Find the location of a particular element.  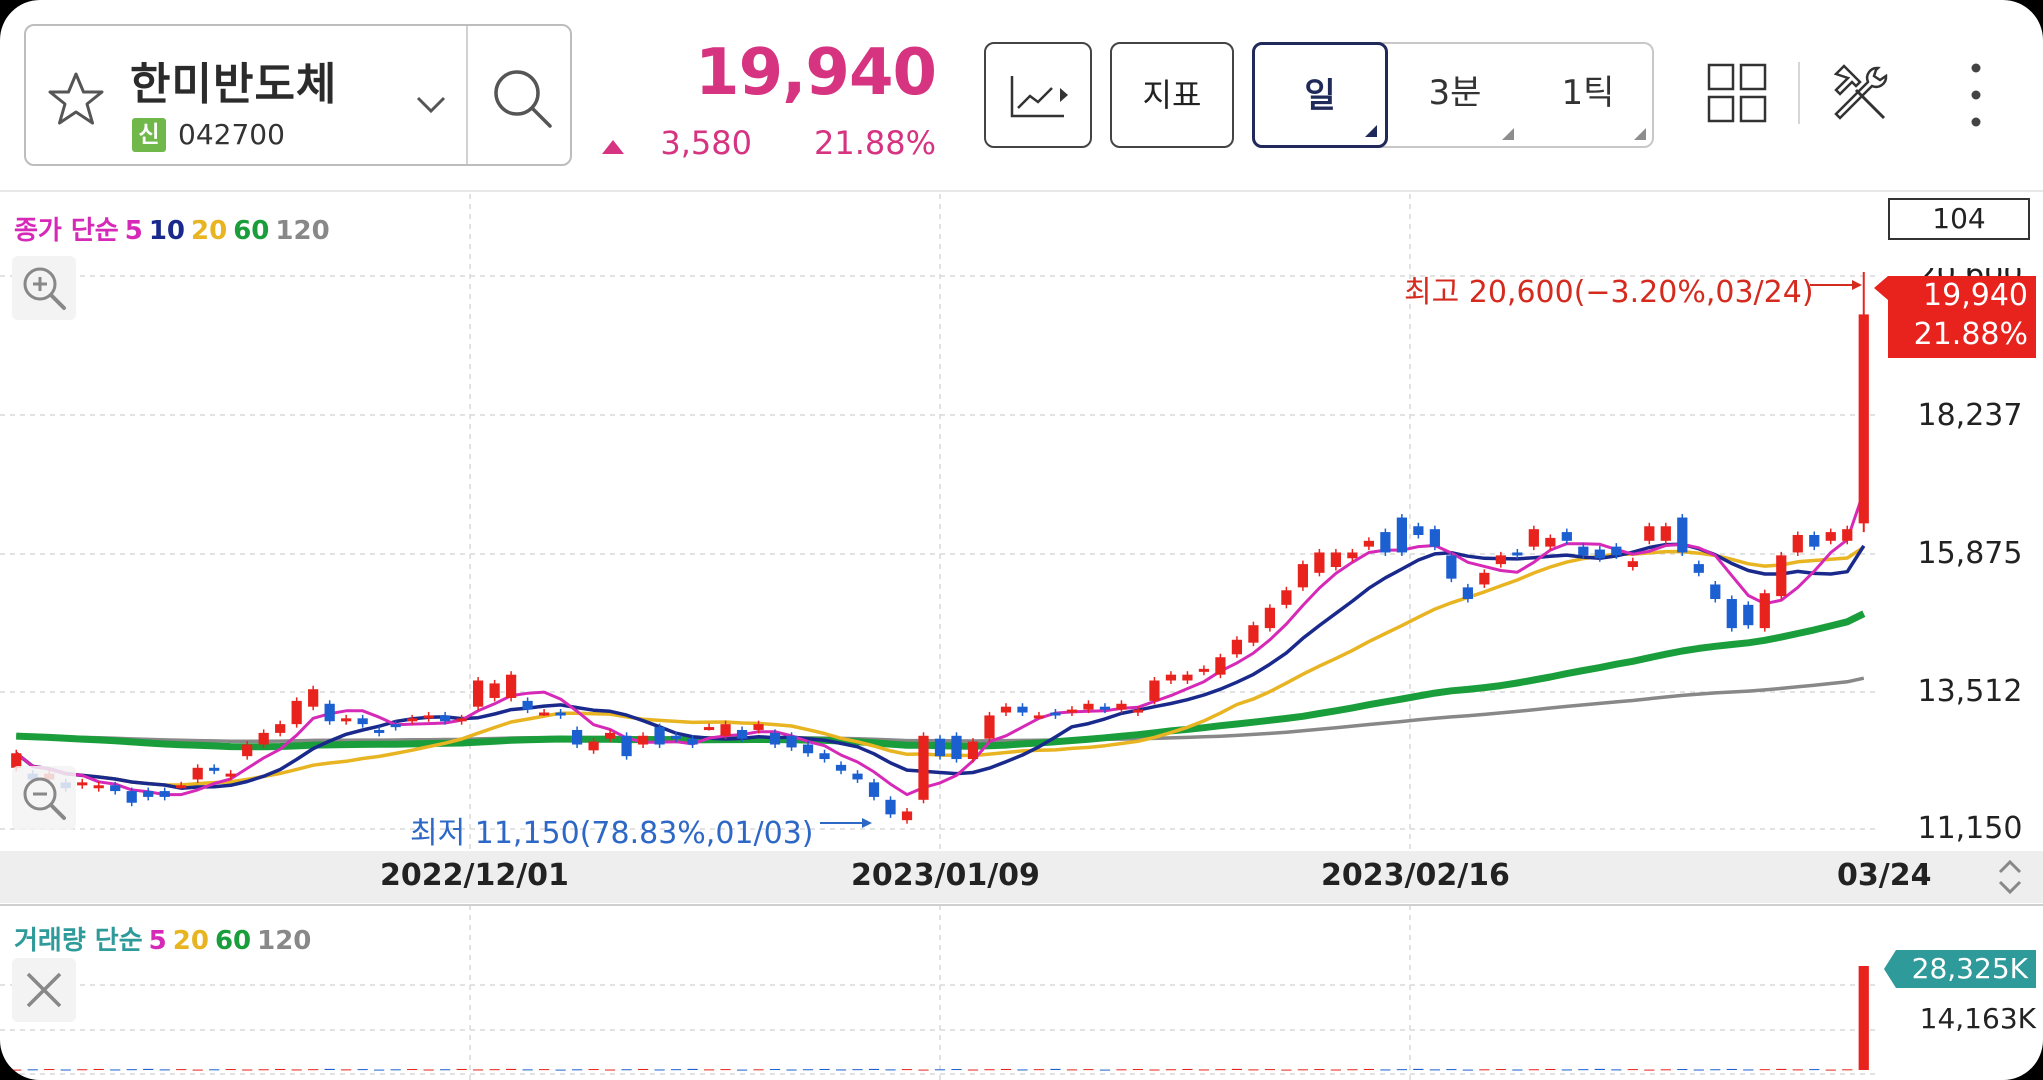

x-axis-label: 2022/12/01 is located at coordinates (474, 875).